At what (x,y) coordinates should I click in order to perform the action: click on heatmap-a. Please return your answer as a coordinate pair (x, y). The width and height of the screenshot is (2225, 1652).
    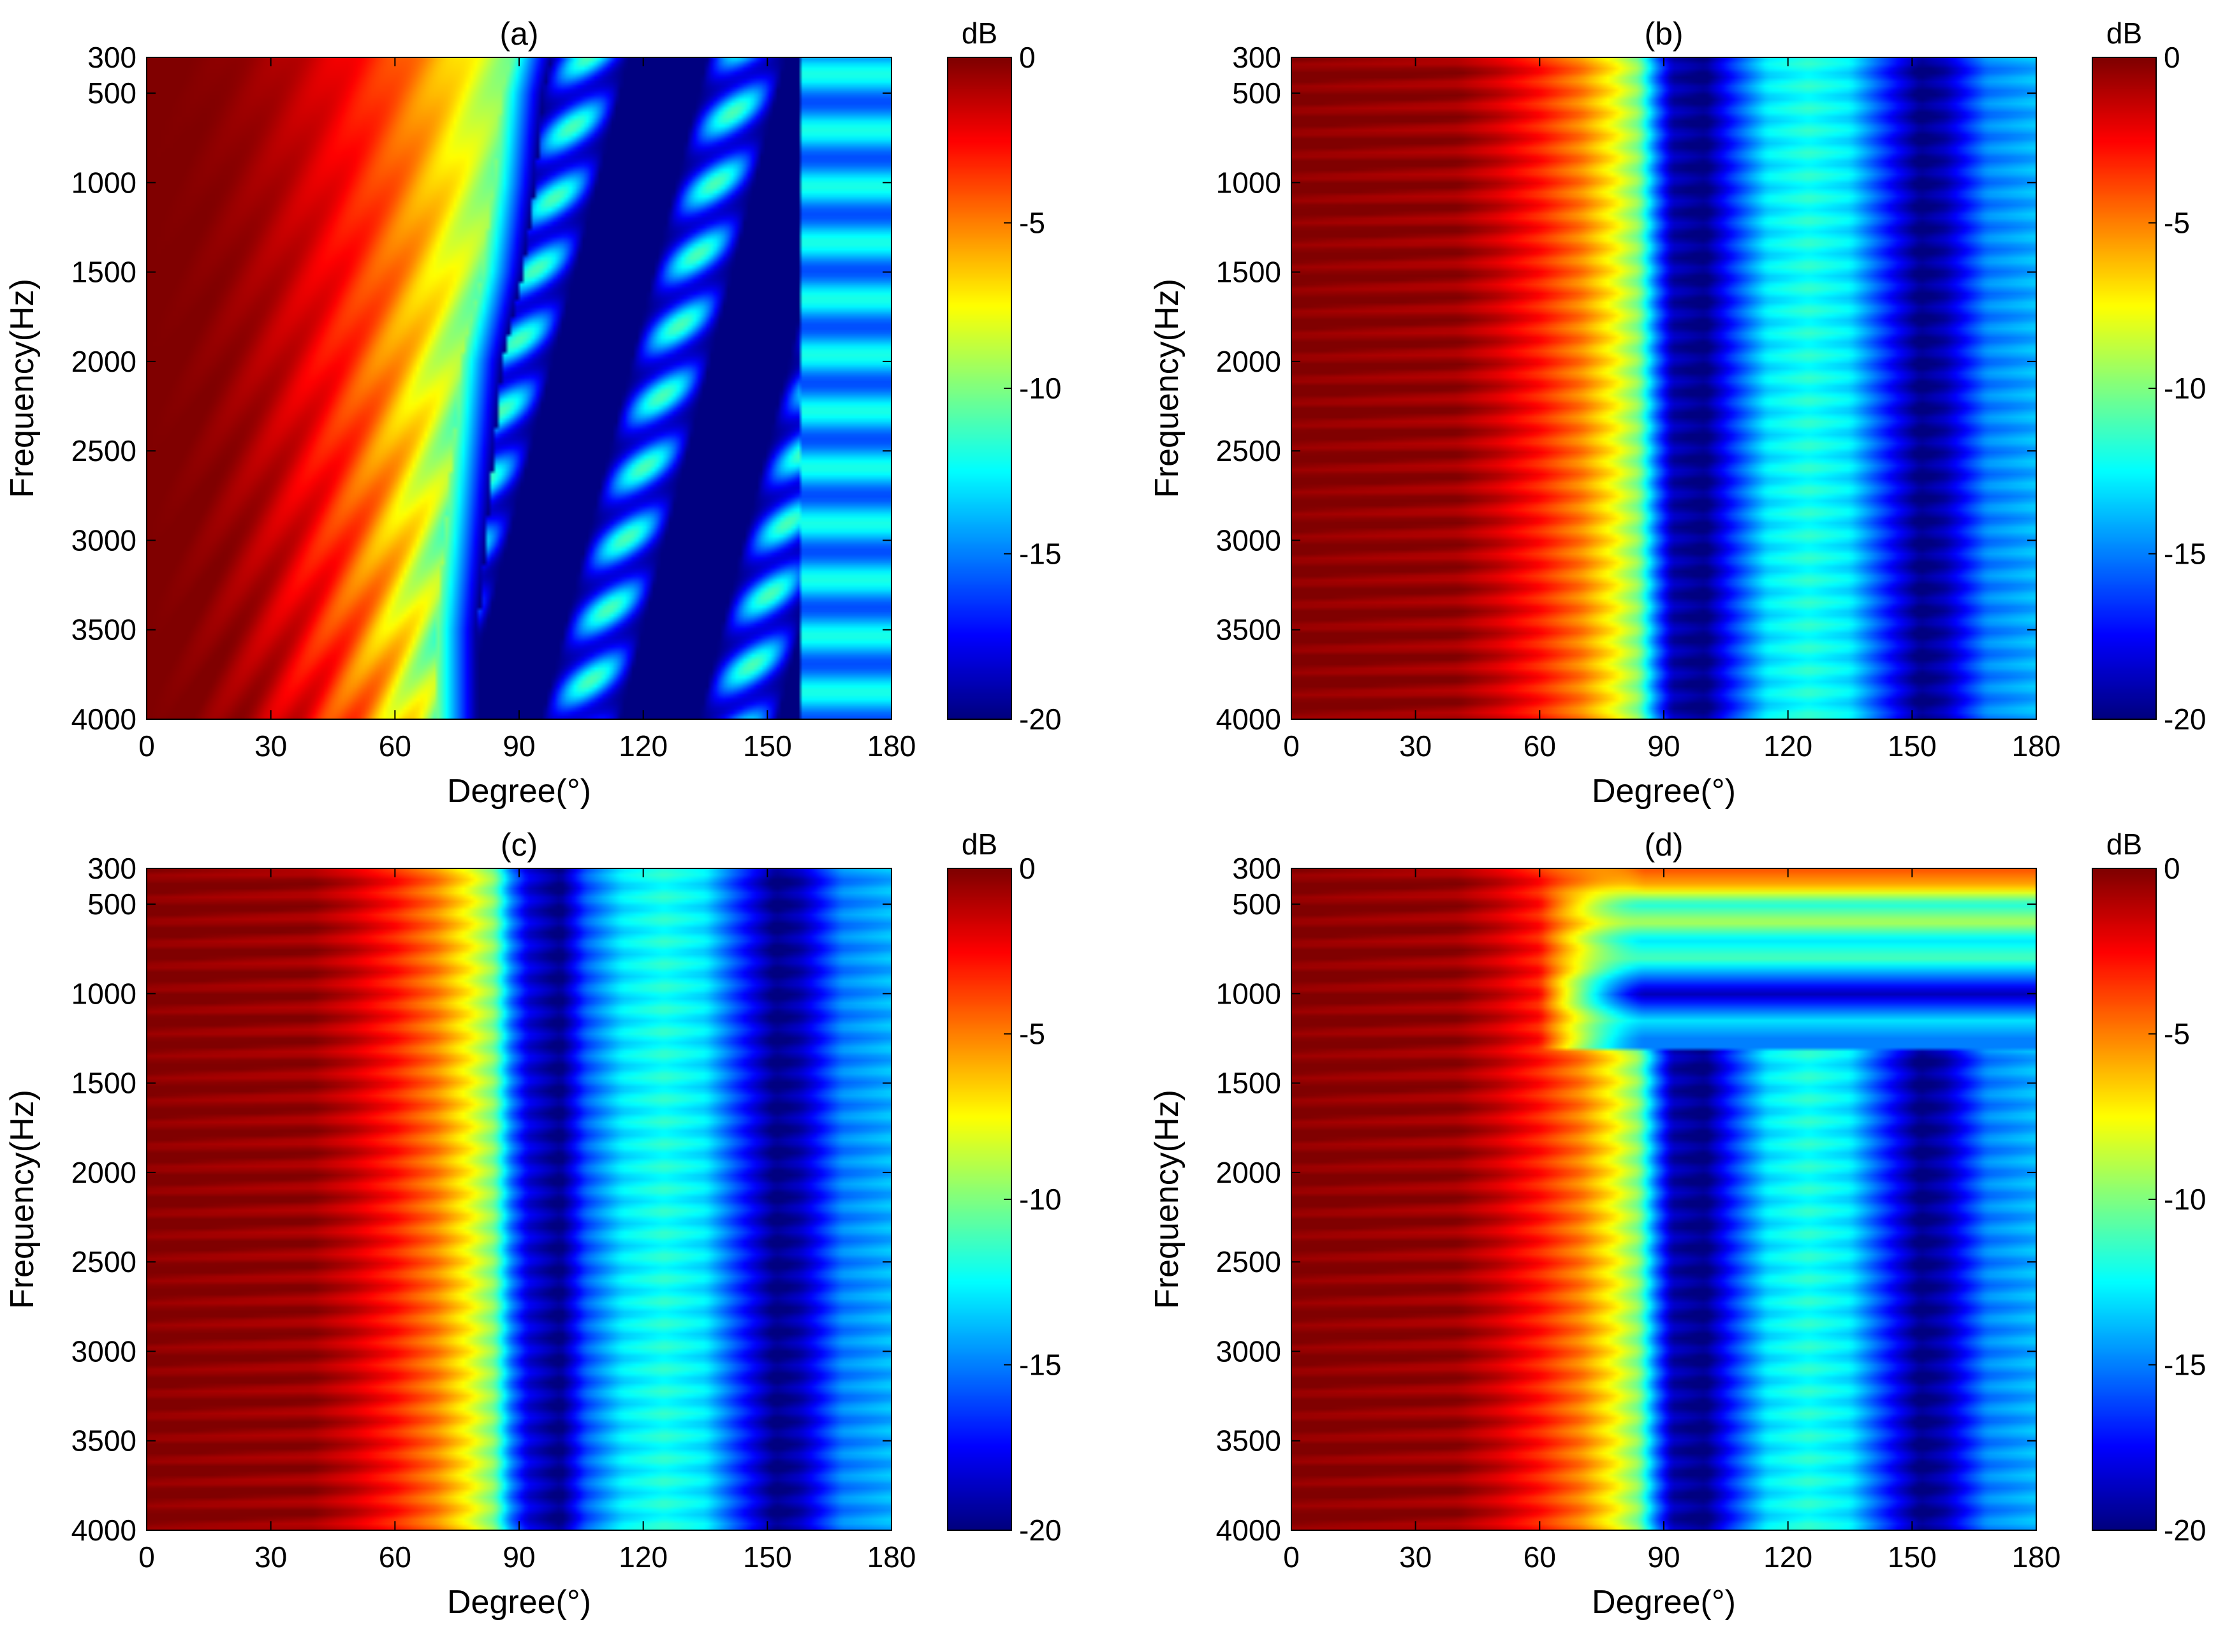
    Looking at the image, I should click on (519, 388).